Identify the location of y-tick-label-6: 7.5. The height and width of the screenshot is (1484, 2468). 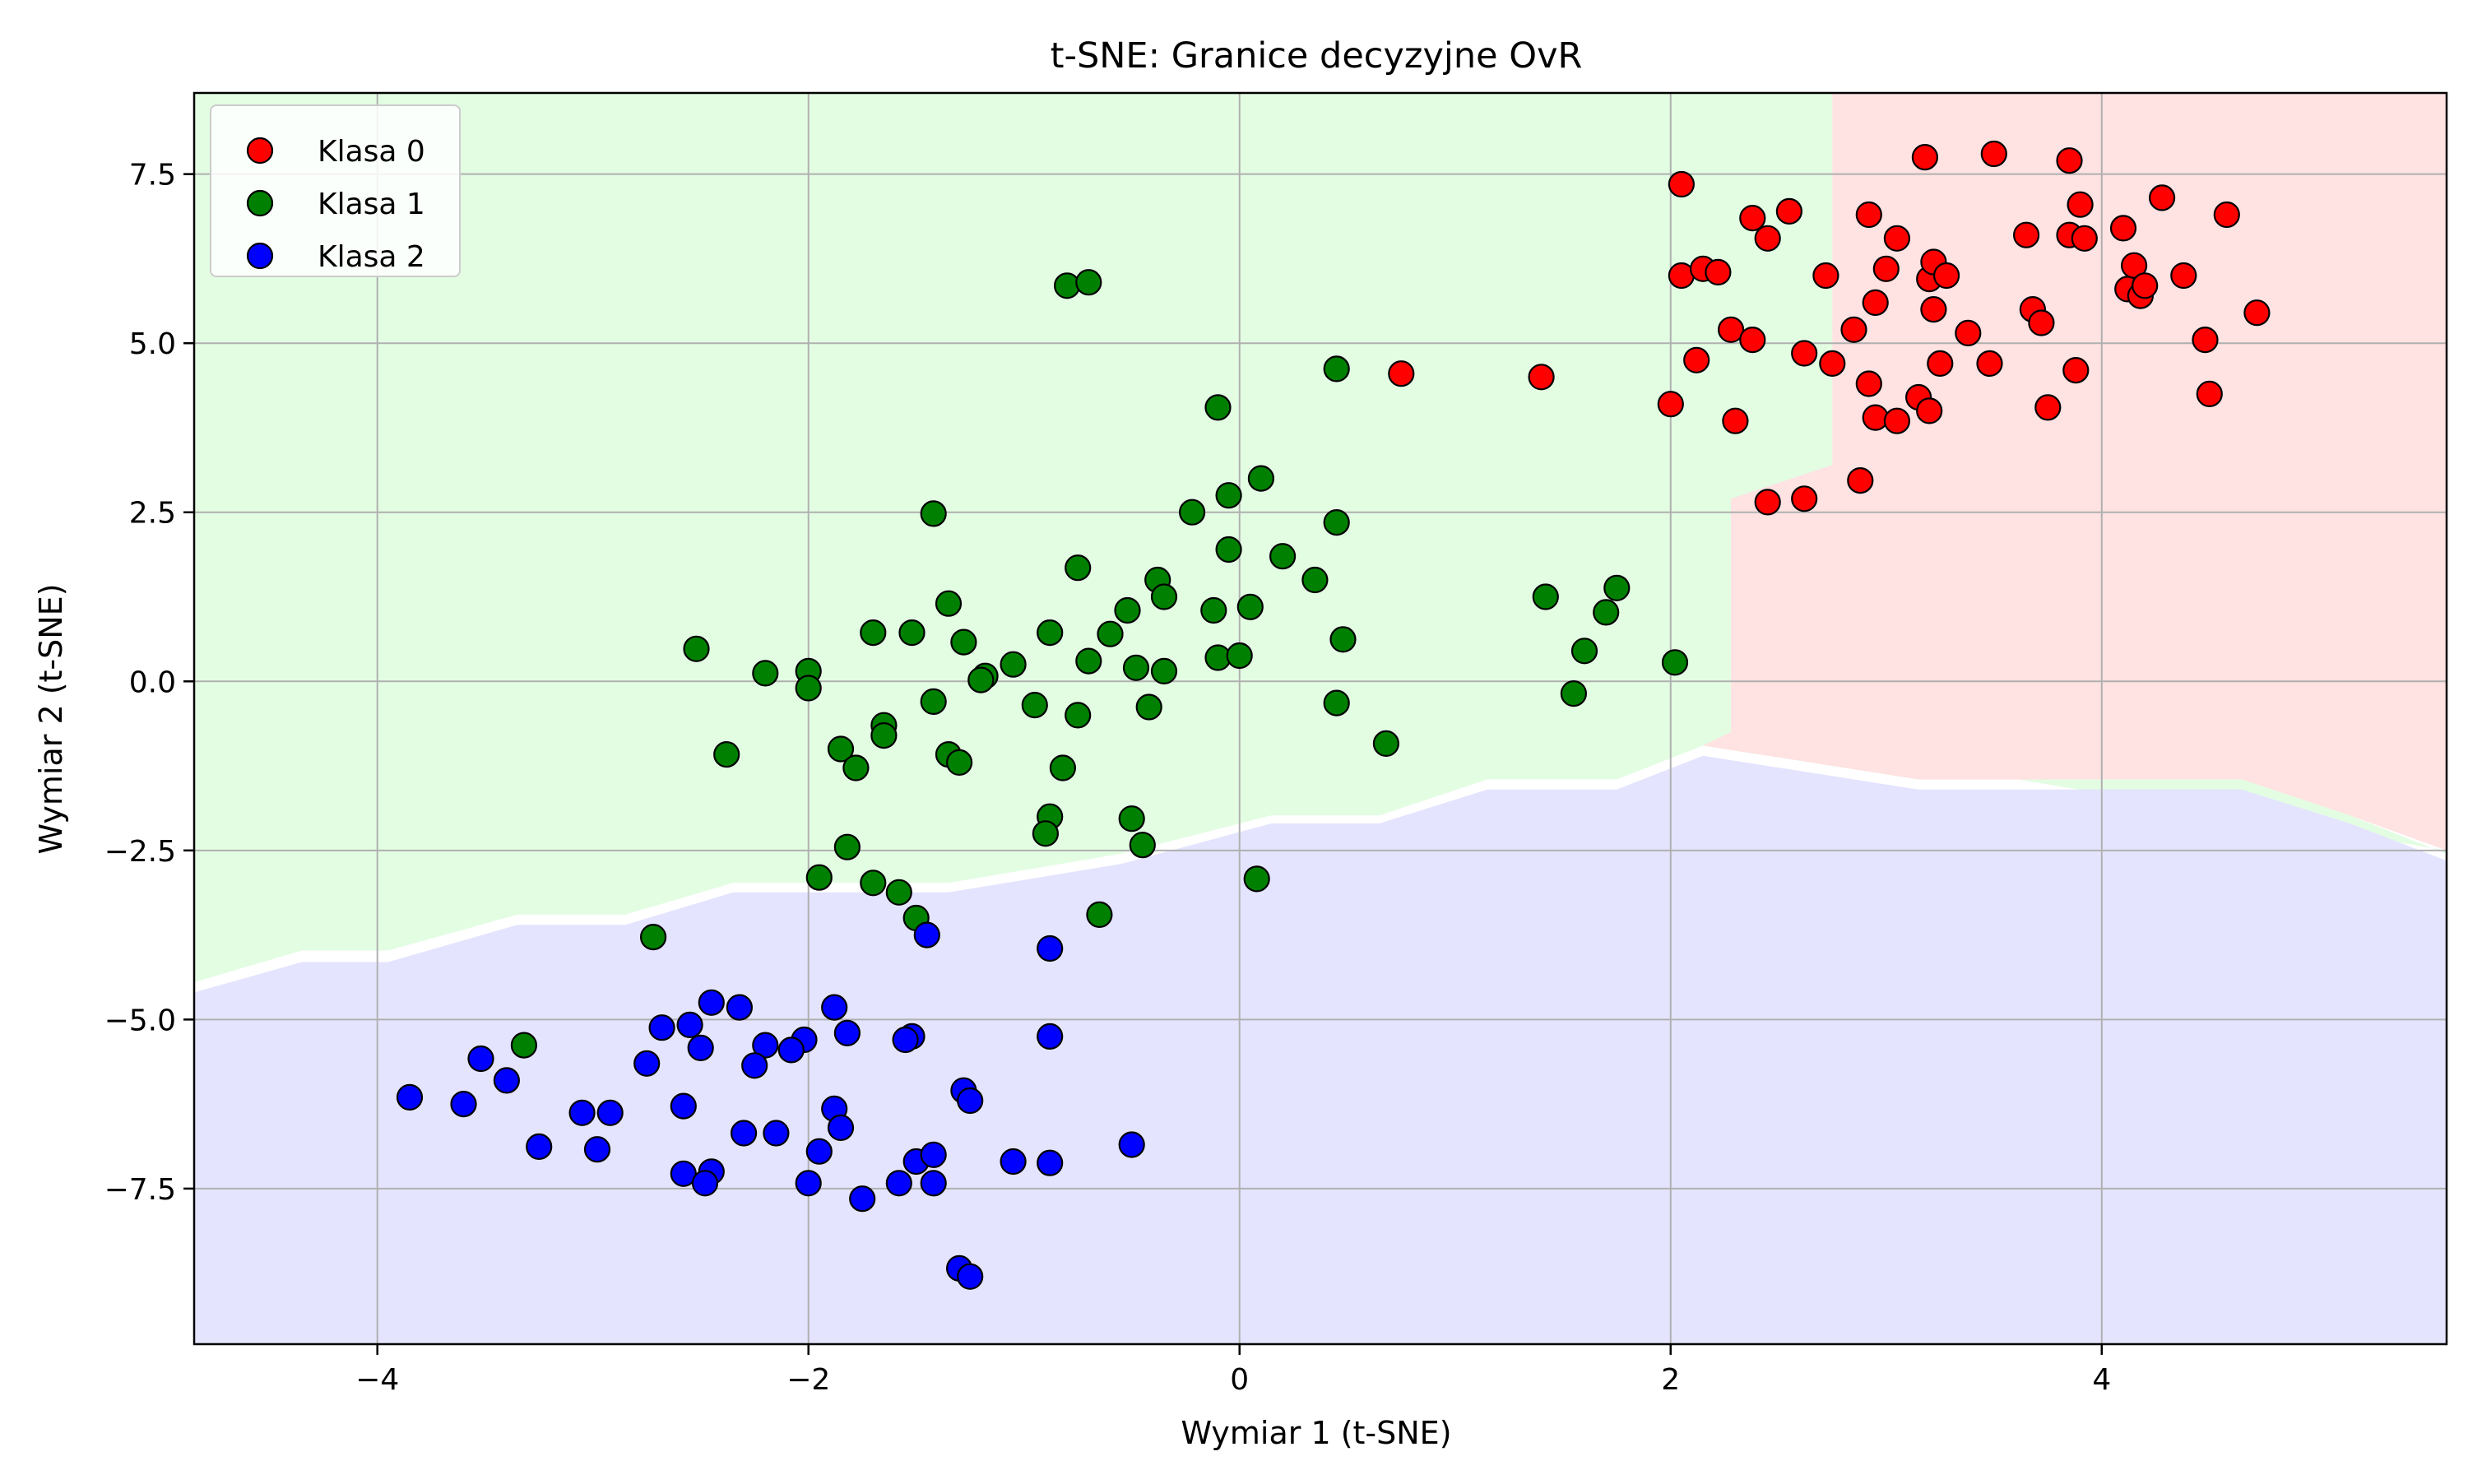
(152, 175).